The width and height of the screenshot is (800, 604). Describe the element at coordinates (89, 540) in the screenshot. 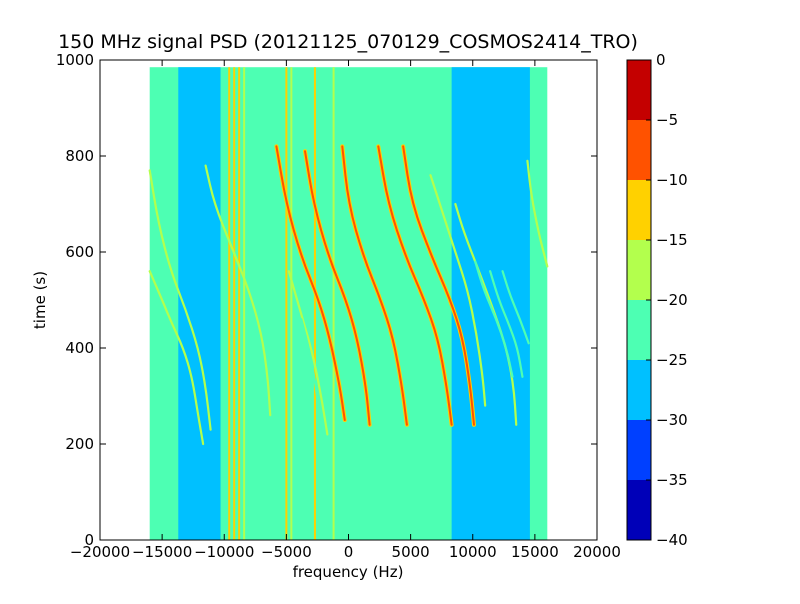

I see `y-tick-label: 0` at that location.